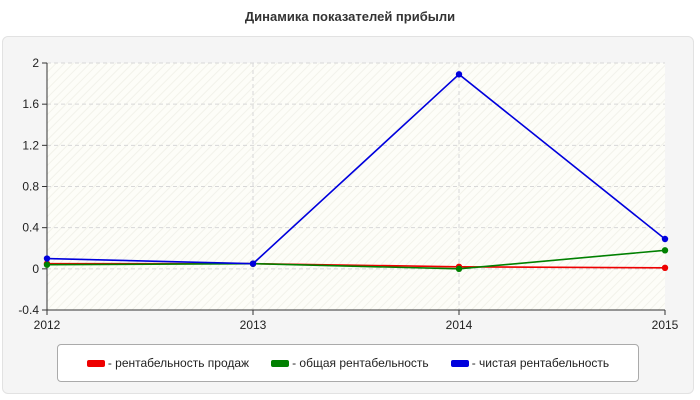  Describe the element at coordinates (459, 363) in the screenshot. I see `legend-swatch-blue` at that location.